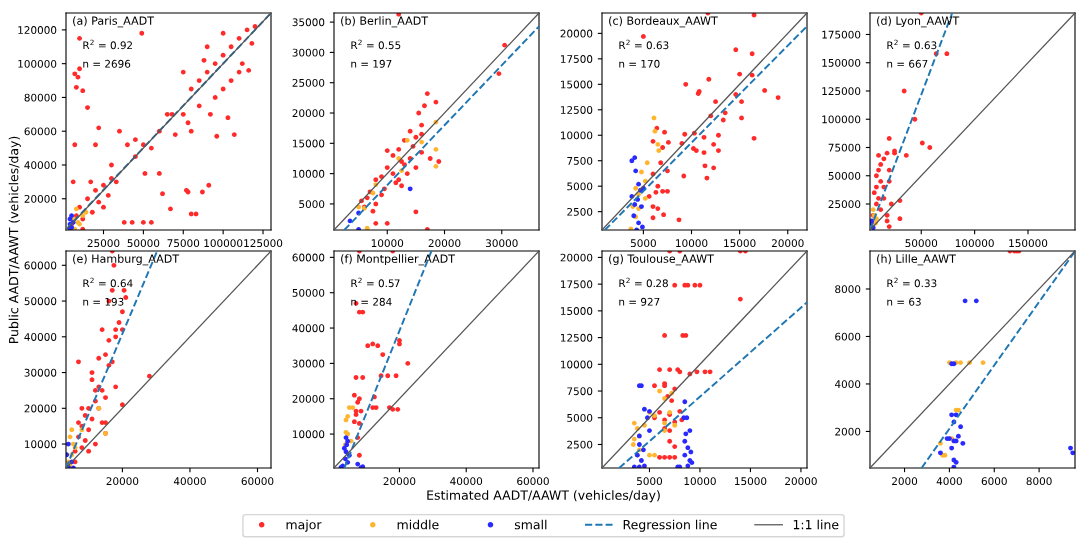 The image size is (1087, 543). What do you see at coordinates (949, 481) in the screenshot?
I see `x-tick-label: 4000` at bounding box center [949, 481].